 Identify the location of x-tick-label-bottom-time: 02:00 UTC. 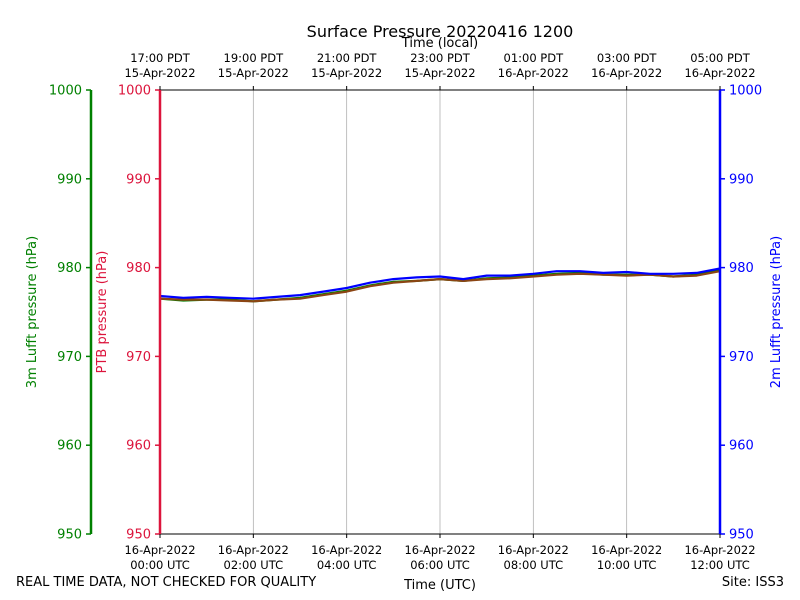
(254, 565).